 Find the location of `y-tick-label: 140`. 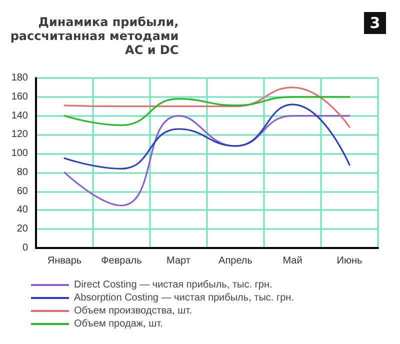

y-tick-label: 140 is located at coordinates (19, 116).